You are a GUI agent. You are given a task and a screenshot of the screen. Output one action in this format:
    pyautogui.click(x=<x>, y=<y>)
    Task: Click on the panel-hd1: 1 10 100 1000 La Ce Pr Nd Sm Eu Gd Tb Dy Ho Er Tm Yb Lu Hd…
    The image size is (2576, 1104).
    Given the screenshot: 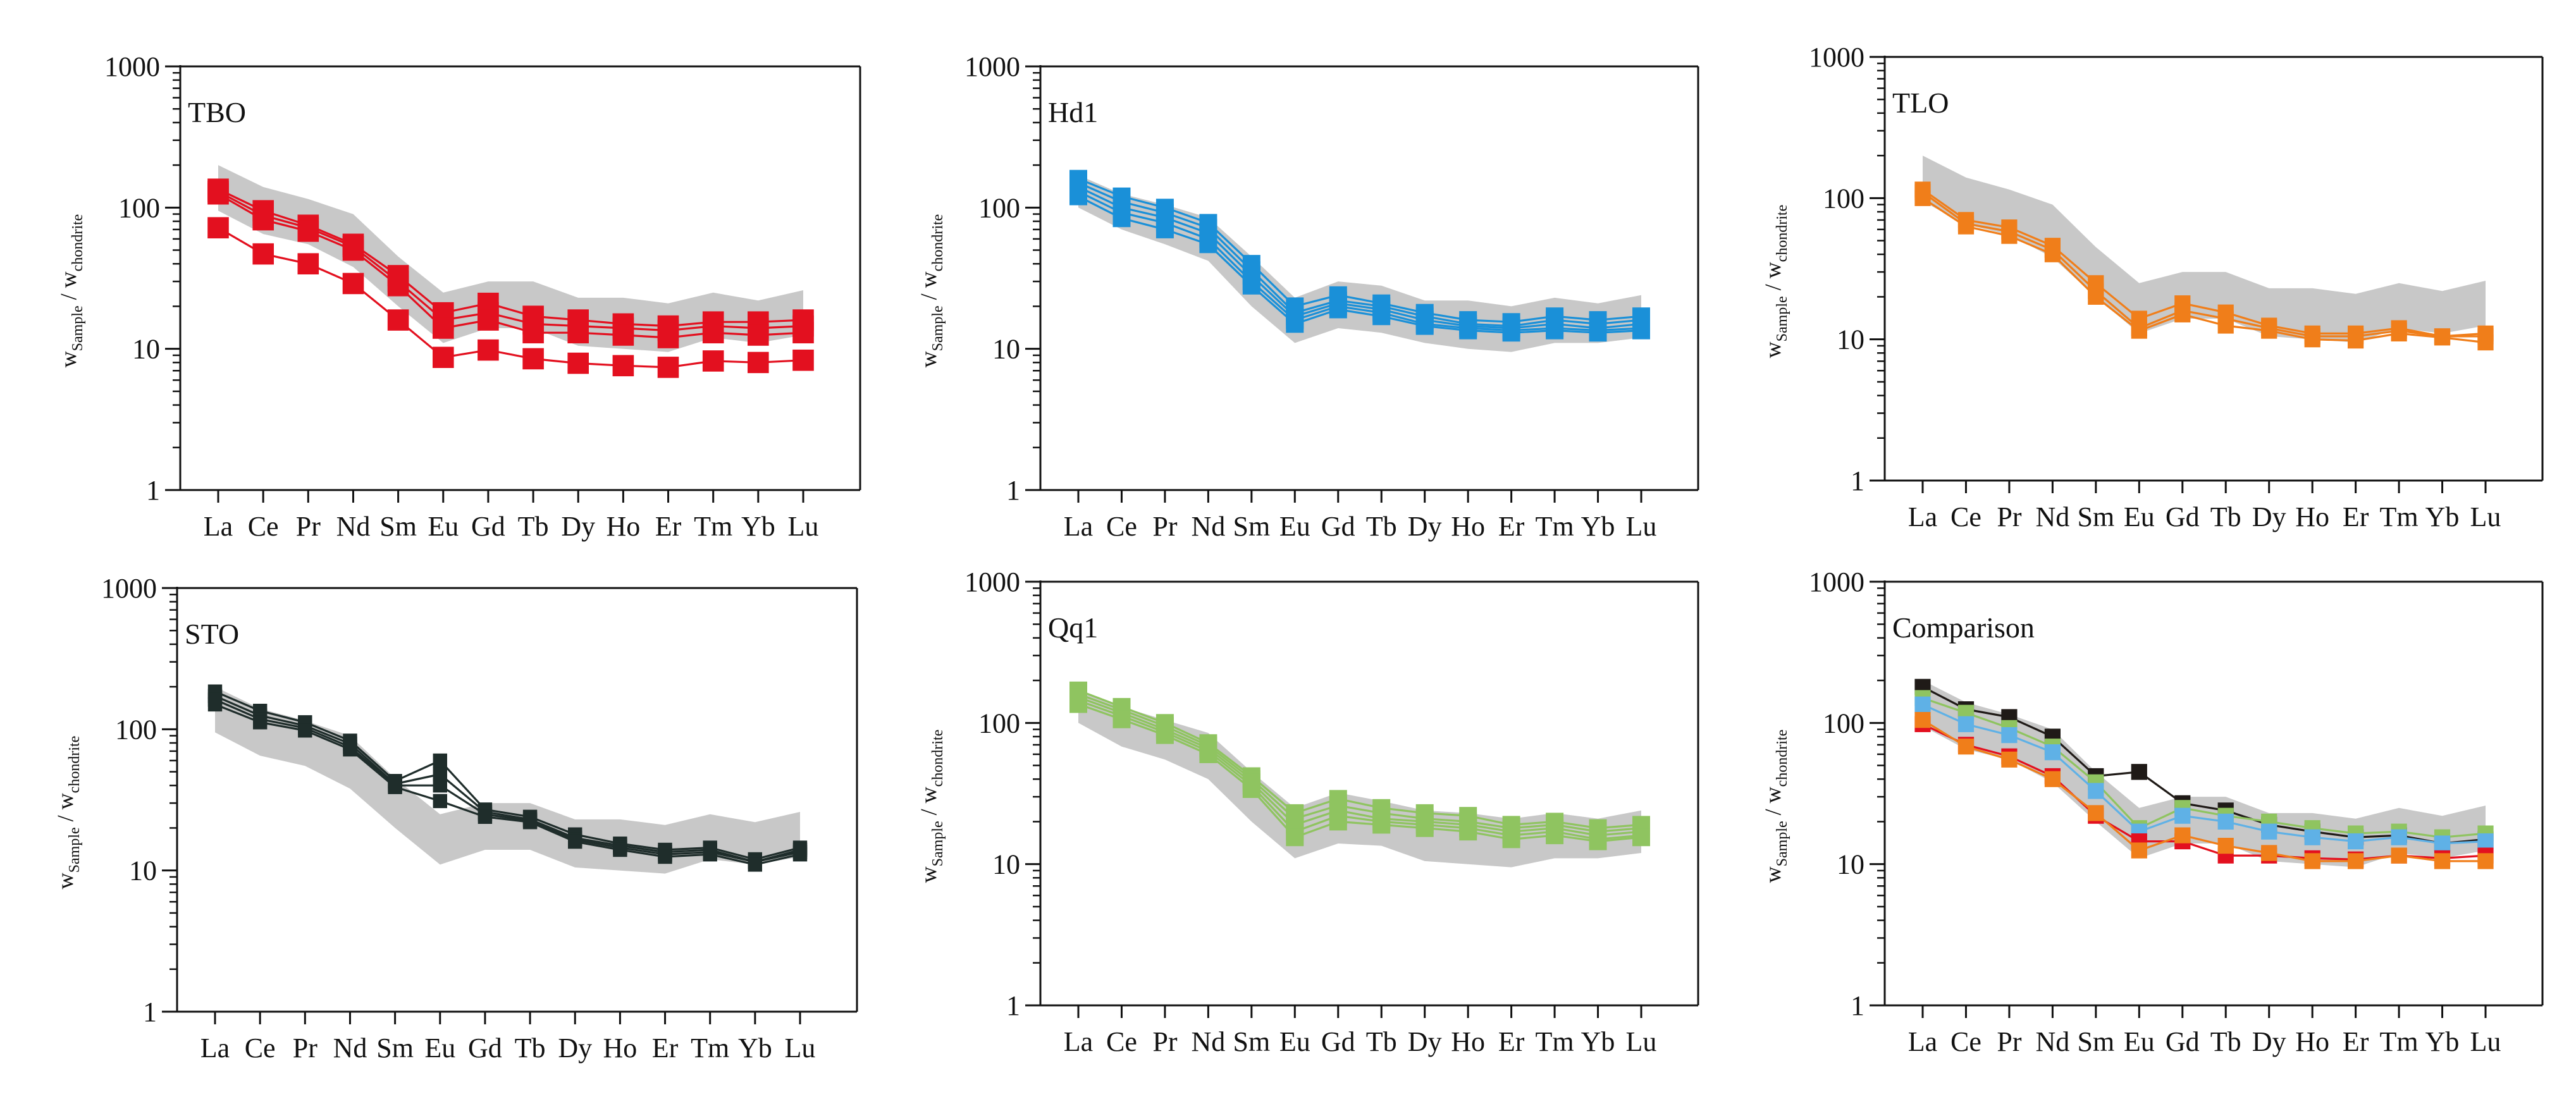 What is the action you would take?
    pyautogui.click(x=1307, y=296)
    